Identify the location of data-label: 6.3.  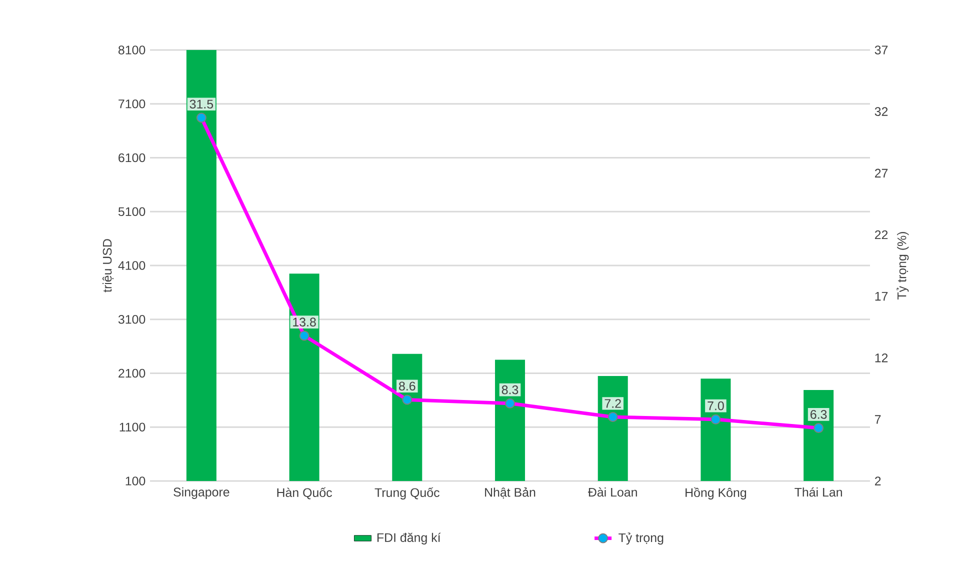
(818, 414).